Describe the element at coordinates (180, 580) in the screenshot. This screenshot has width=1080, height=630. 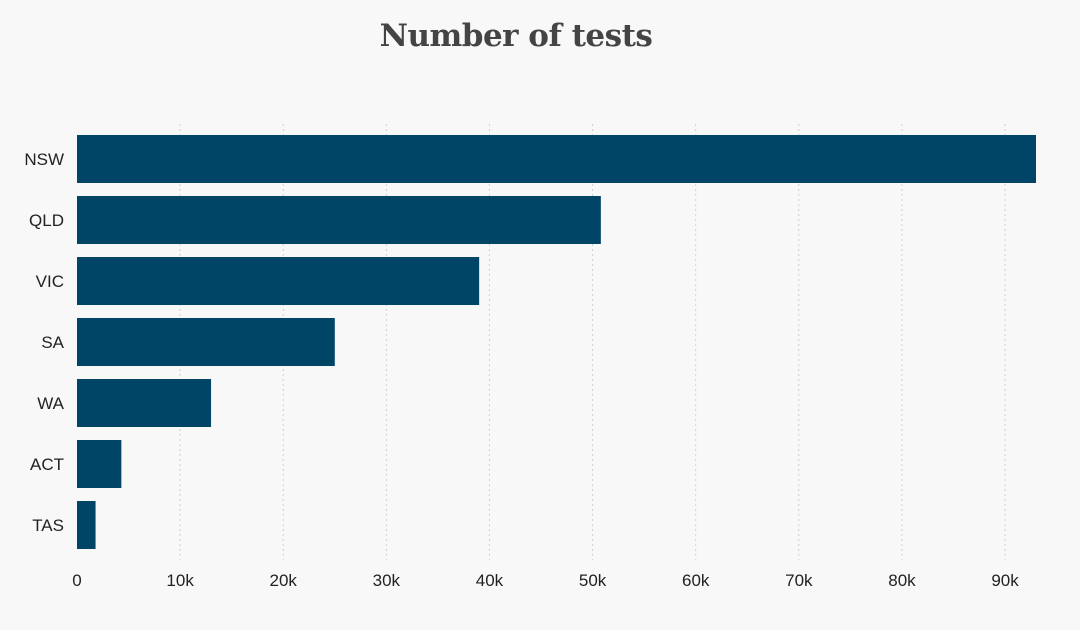
I see `x-tick-label: 10k` at that location.